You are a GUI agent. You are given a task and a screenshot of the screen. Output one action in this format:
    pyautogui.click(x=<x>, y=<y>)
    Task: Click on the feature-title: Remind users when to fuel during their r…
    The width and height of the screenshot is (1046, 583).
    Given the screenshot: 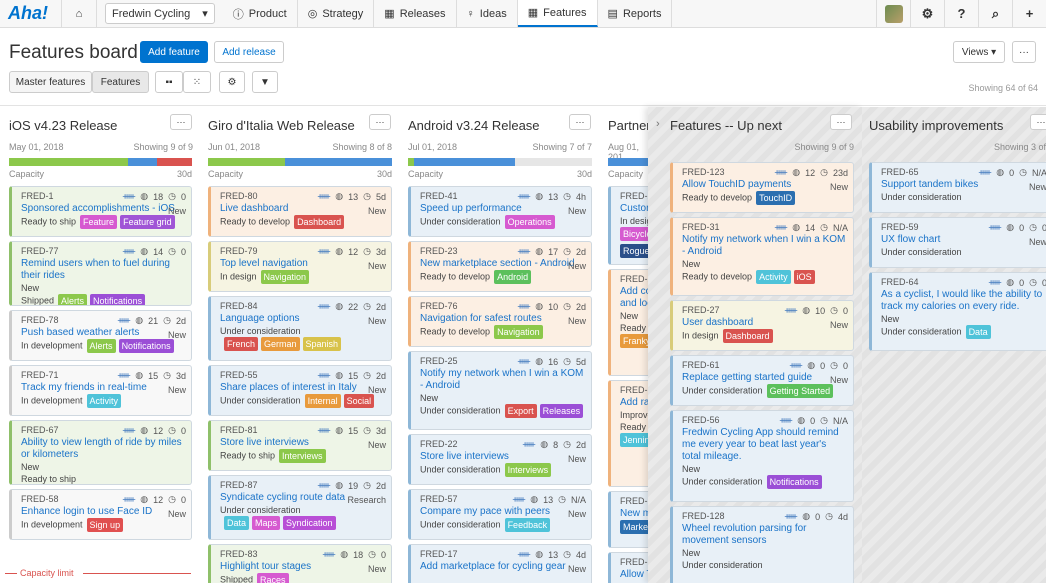 What is the action you would take?
    pyautogui.click(x=95, y=269)
    